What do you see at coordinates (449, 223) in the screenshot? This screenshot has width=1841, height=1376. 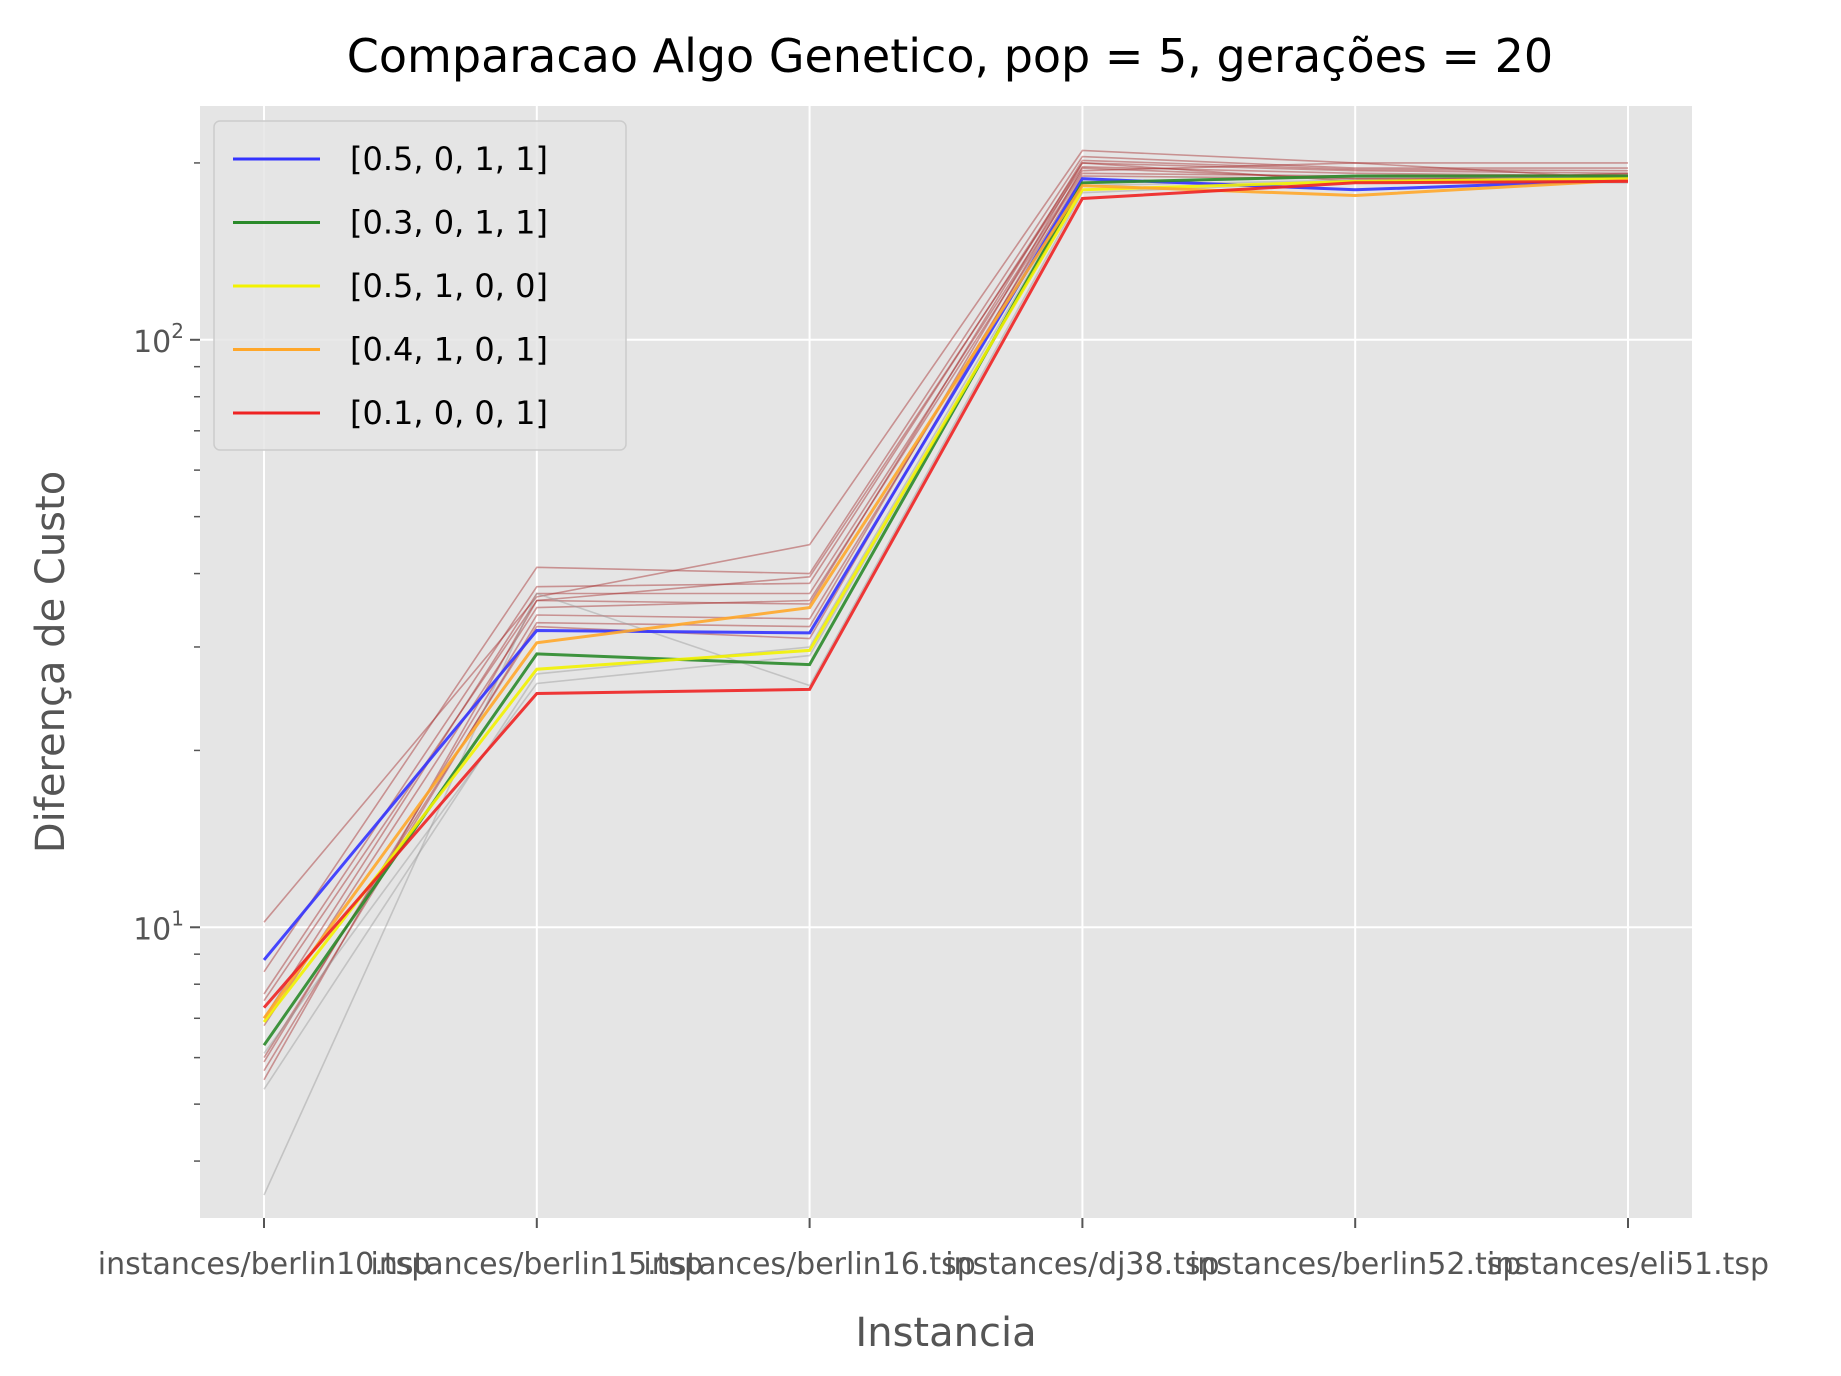 I see `legend-label: [0.3, 0, 1, 1]` at bounding box center [449, 223].